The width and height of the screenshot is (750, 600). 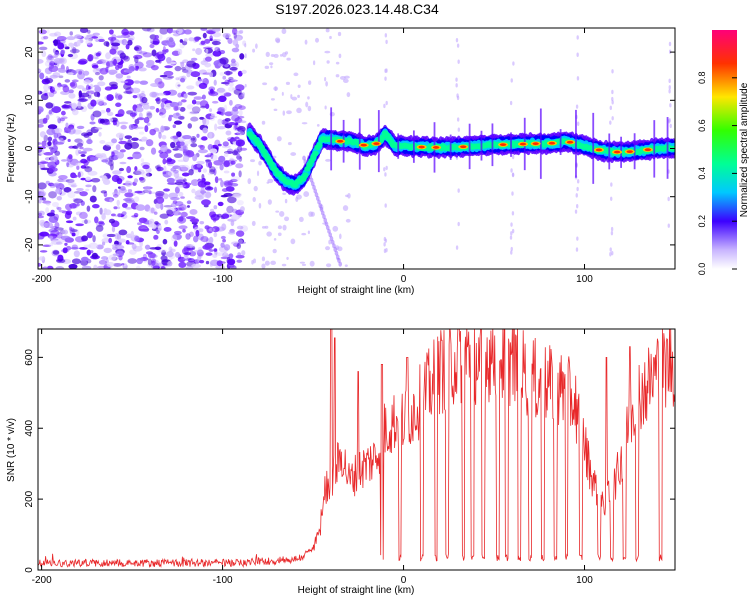 What do you see at coordinates (29, 498) in the screenshot?
I see `snr-y-tick-label: 200` at bounding box center [29, 498].